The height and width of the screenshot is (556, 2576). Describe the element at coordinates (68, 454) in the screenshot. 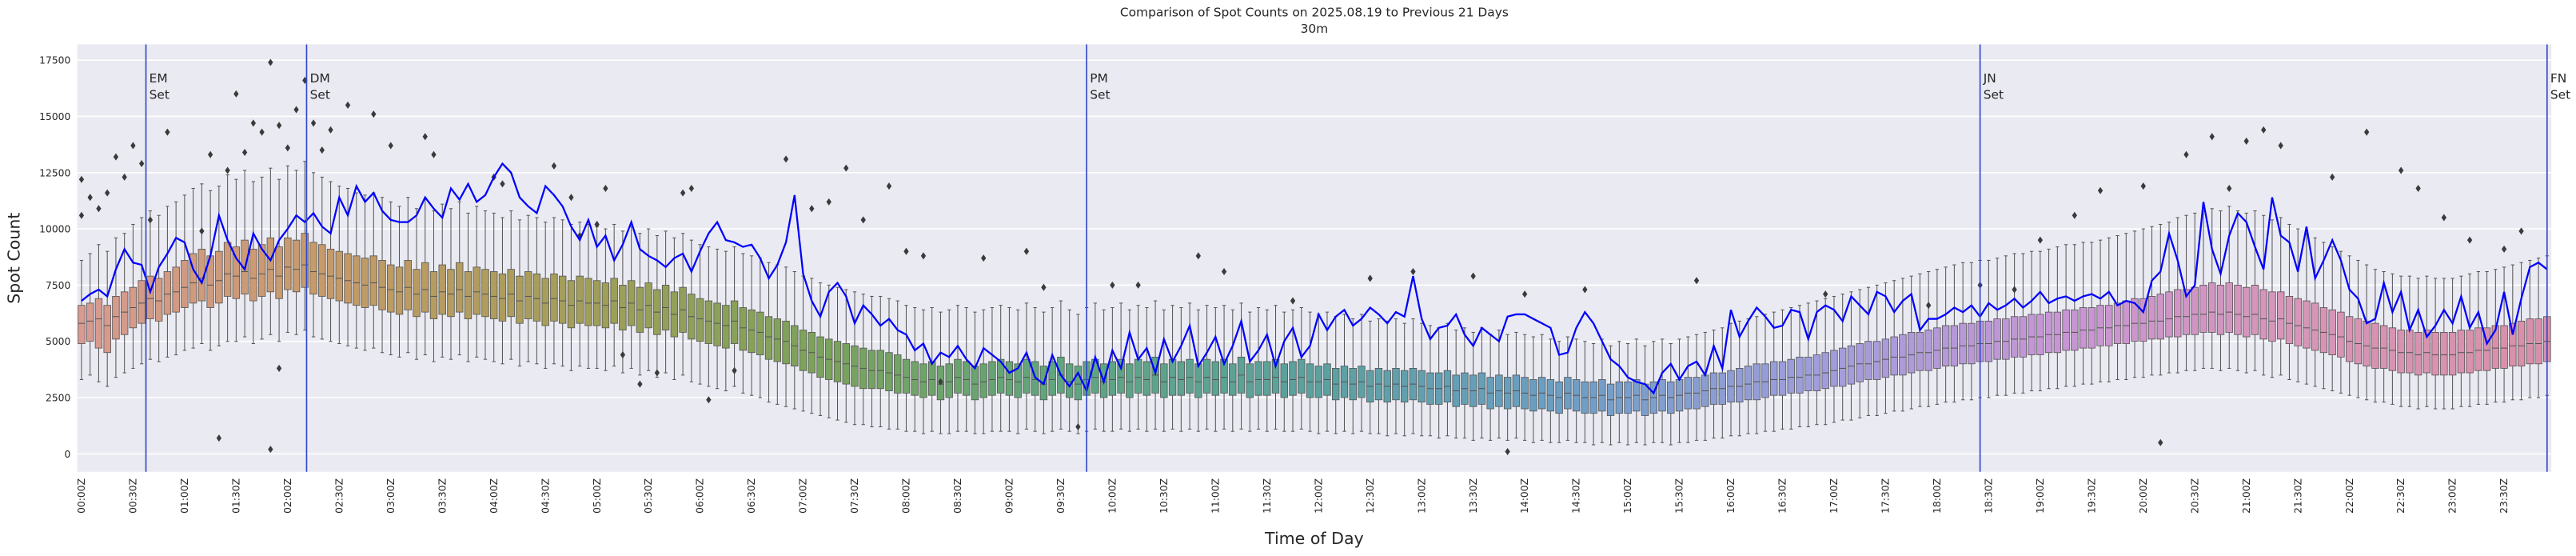

I see `y-tick-label: 0` at that location.